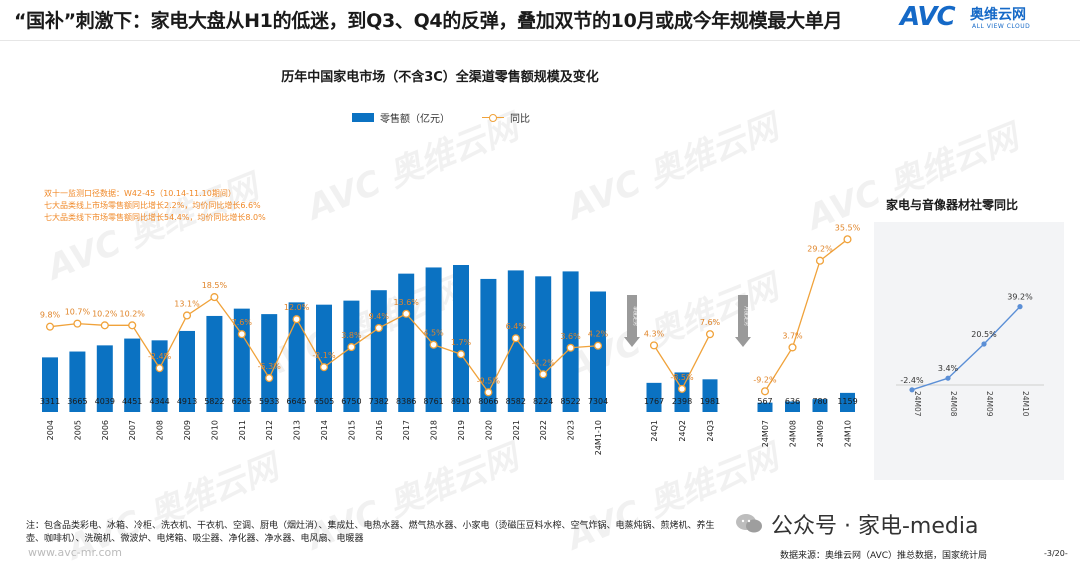 This screenshot has width=1080, height=569. What do you see at coordinates (987, 18) in the screenshot?
I see `avc-logo: AVC 奥维云网 ALL VIEW CLOUD` at bounding box center [987, 18].